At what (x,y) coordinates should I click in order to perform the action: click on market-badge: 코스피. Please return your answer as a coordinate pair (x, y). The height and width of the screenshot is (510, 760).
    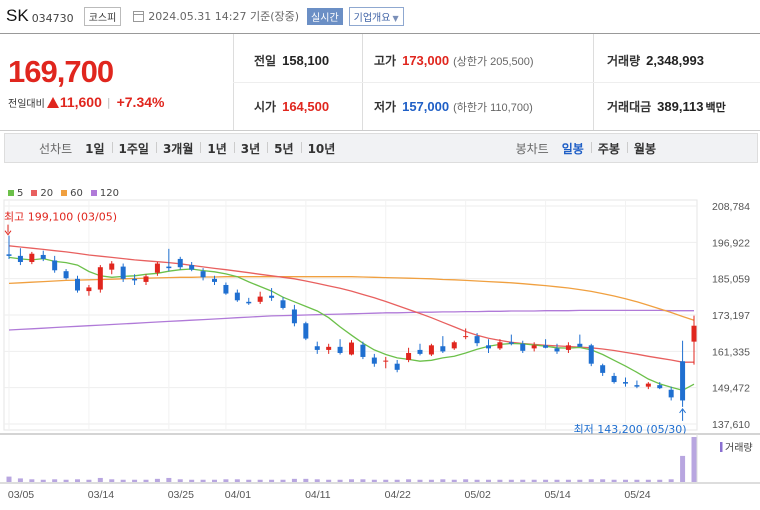
    Looking at the image, I should click on (102, 16).